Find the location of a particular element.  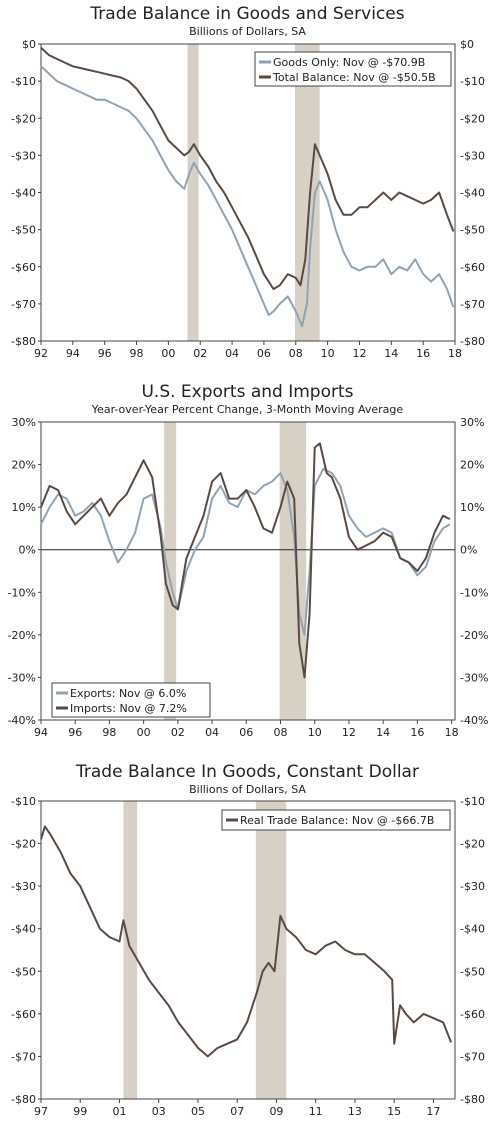

chart1-title: Trade Balance in Goods and Services is located at coordinates (247, 14).